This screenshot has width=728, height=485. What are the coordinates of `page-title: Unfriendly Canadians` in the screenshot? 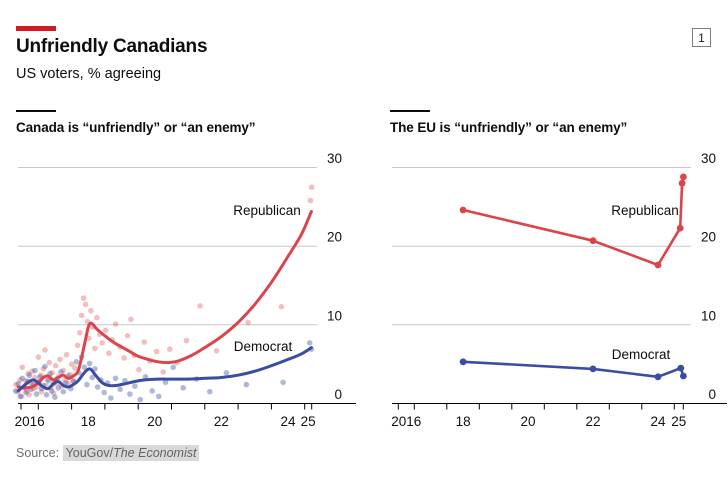 It's located at (112, 46).